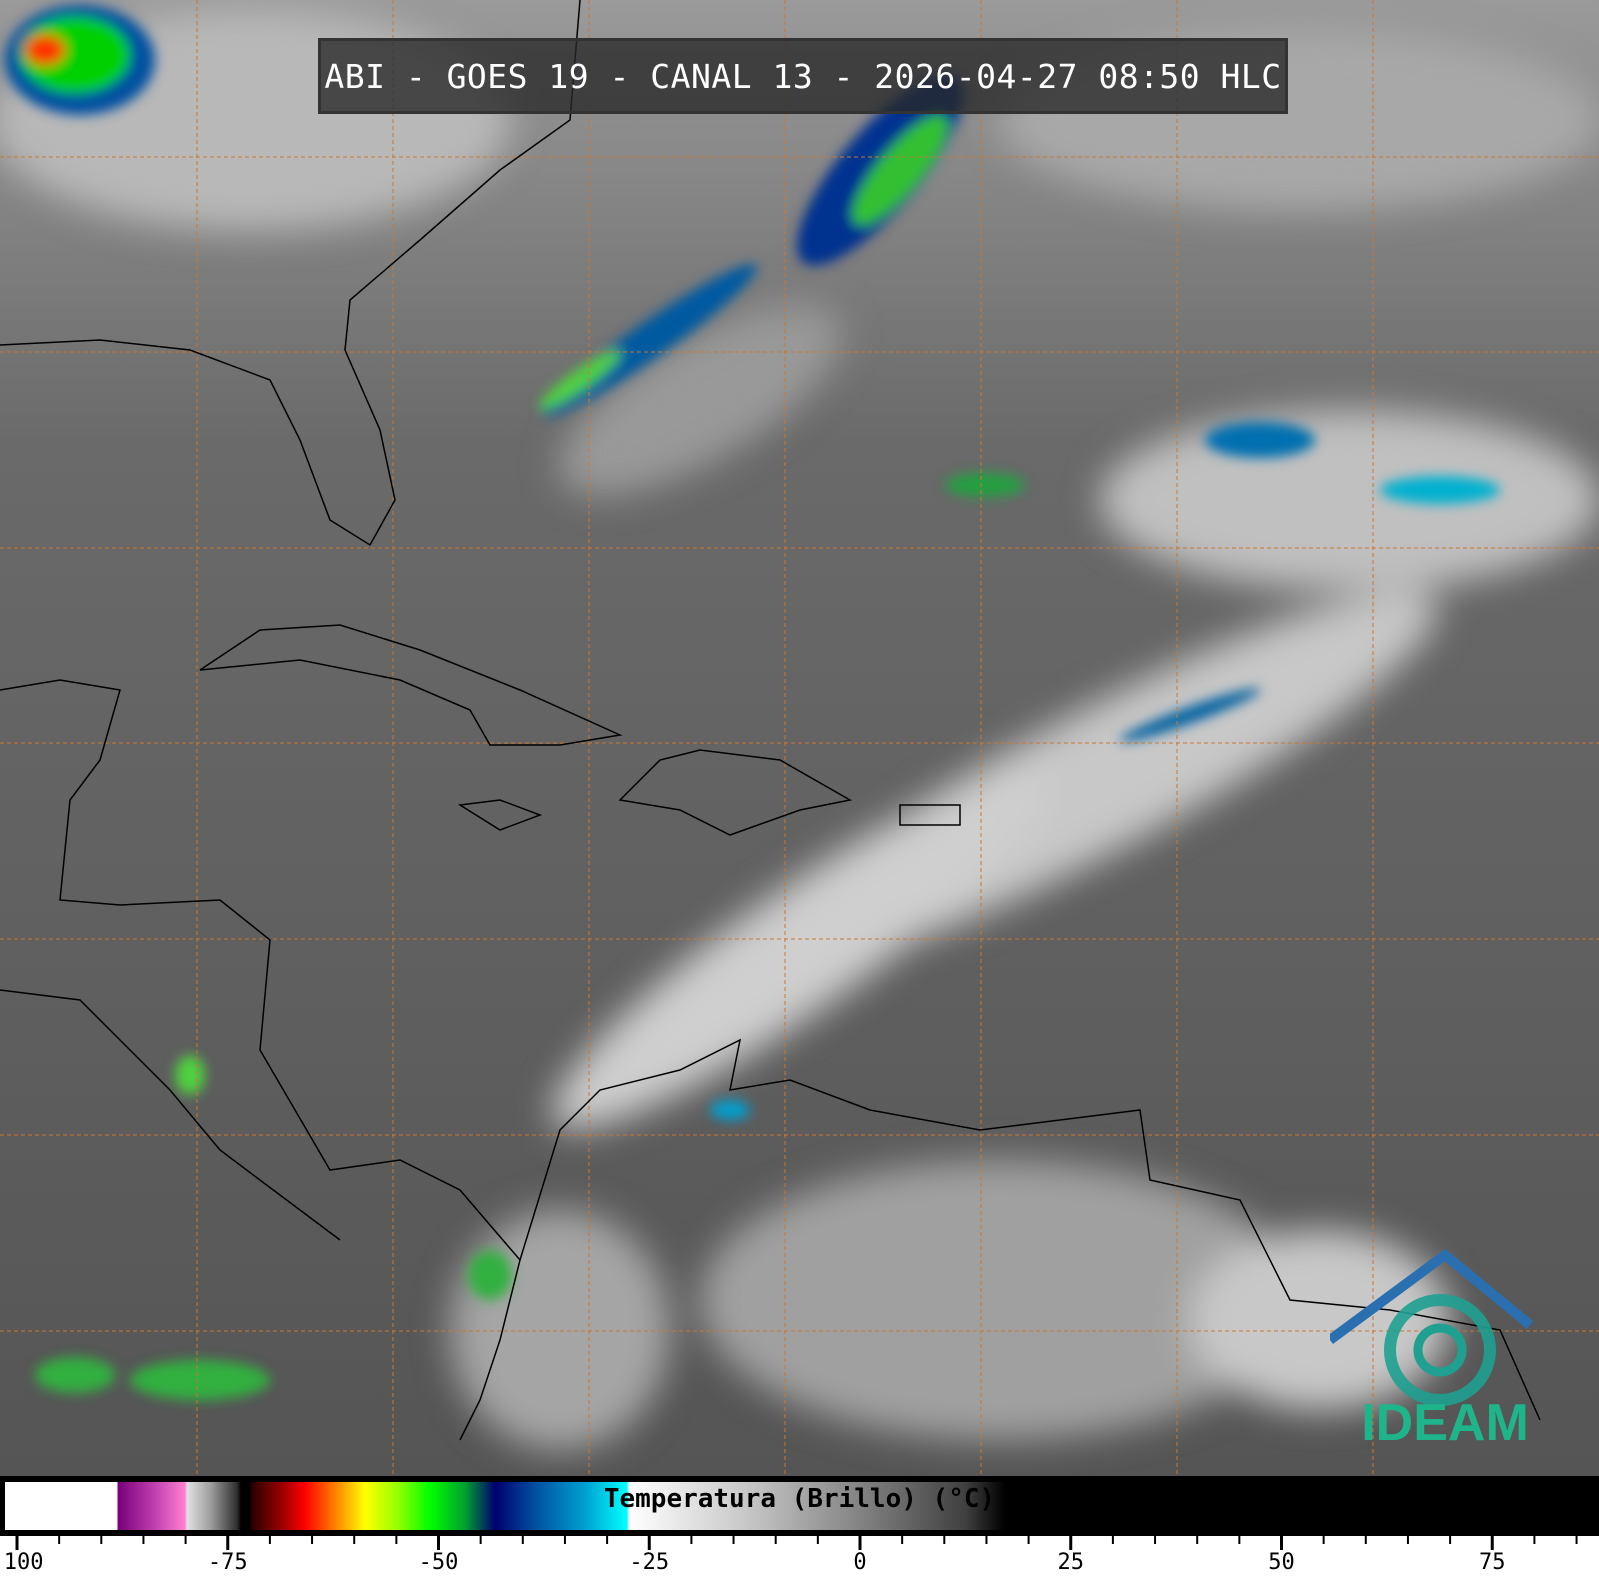  What do you see at coordinates (860, 1562) in the screenshot?
I see `tick-label: 0` at bounding box center [860, 1562].